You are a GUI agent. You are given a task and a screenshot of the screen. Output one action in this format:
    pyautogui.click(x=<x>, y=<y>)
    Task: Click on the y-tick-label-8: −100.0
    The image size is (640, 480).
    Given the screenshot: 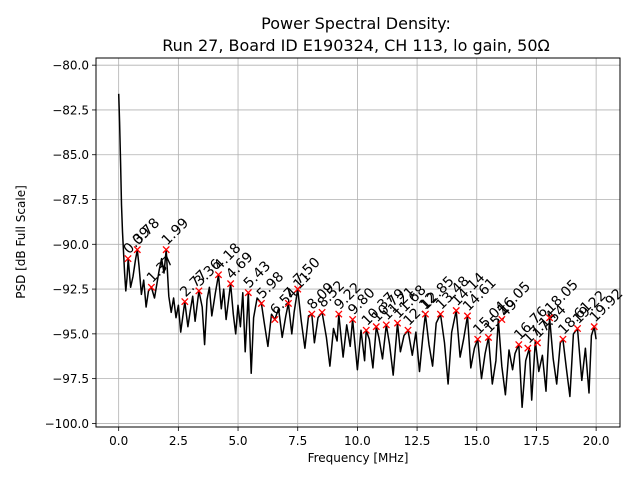 What is the action you would take?
    pyautogui.click(x=67, y=424)
    